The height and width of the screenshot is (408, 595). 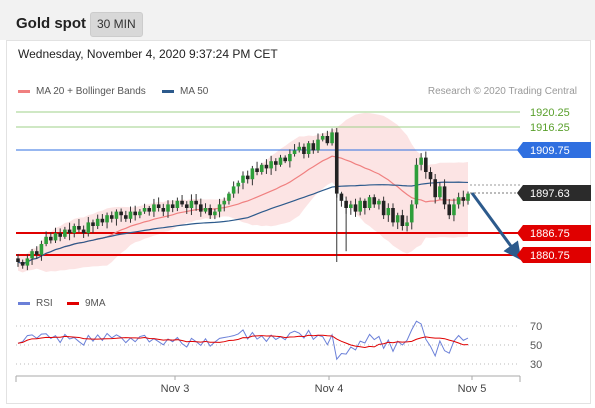 I want to click on rsi-swatch, so click(x=24, y=303).